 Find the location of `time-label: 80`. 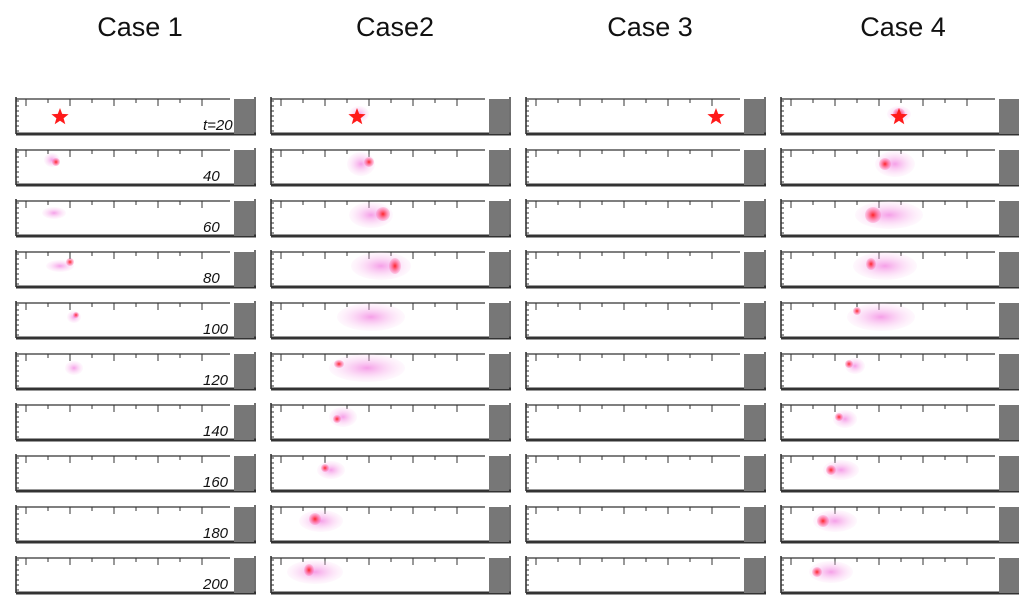

time-label: 80 is located at coordinates (211, 278).